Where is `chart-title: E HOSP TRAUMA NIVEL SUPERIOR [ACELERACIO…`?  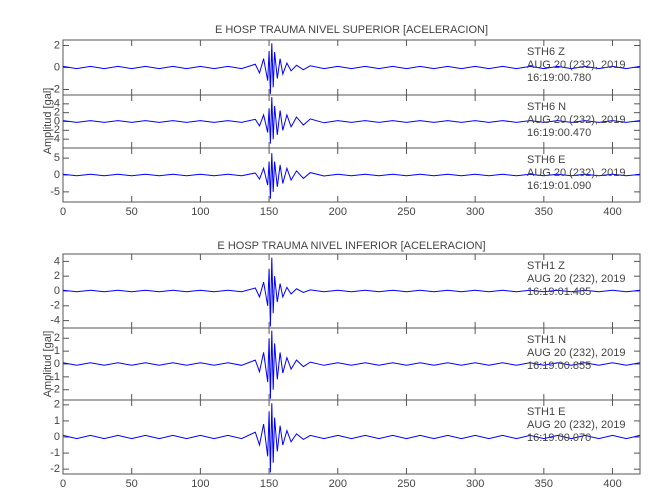
chart-title: E HOSP TRAUMA NIVEL SUPERIOR [ACELERACIO… is located at coordinates (351, 30).